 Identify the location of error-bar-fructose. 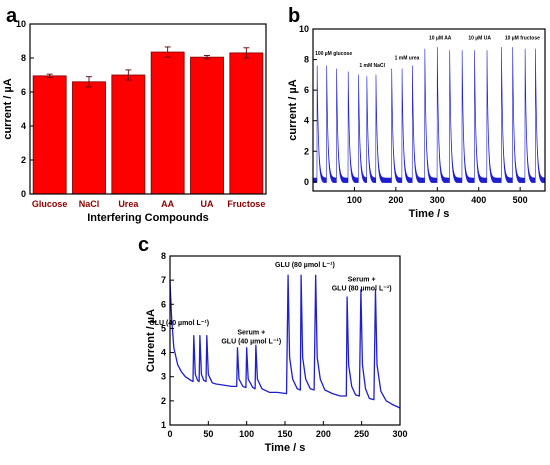
(246, 53).